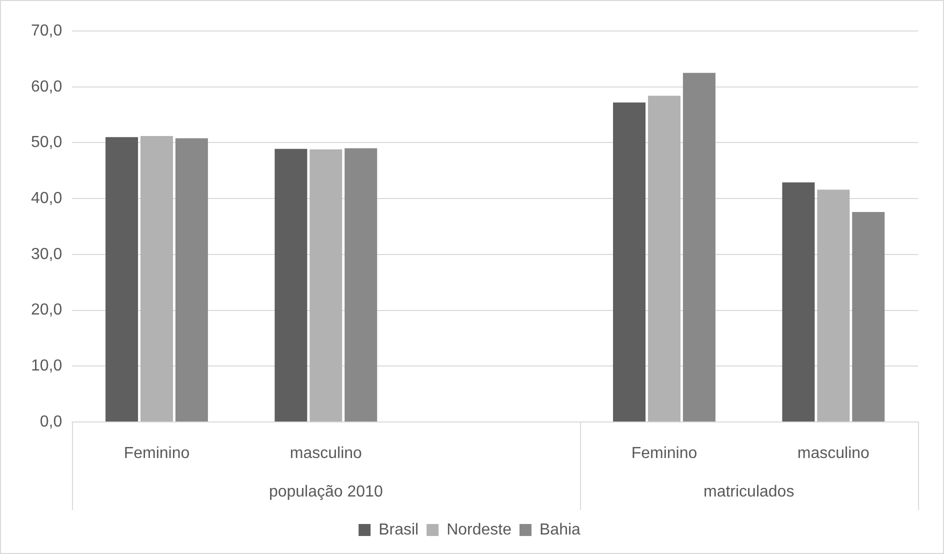 This screenshot has height=554, width=944. What do you see at coordinates (46, 143) in the screenshot?
I see `y-tick-label: 50,0` at bounding box center [46, 143].